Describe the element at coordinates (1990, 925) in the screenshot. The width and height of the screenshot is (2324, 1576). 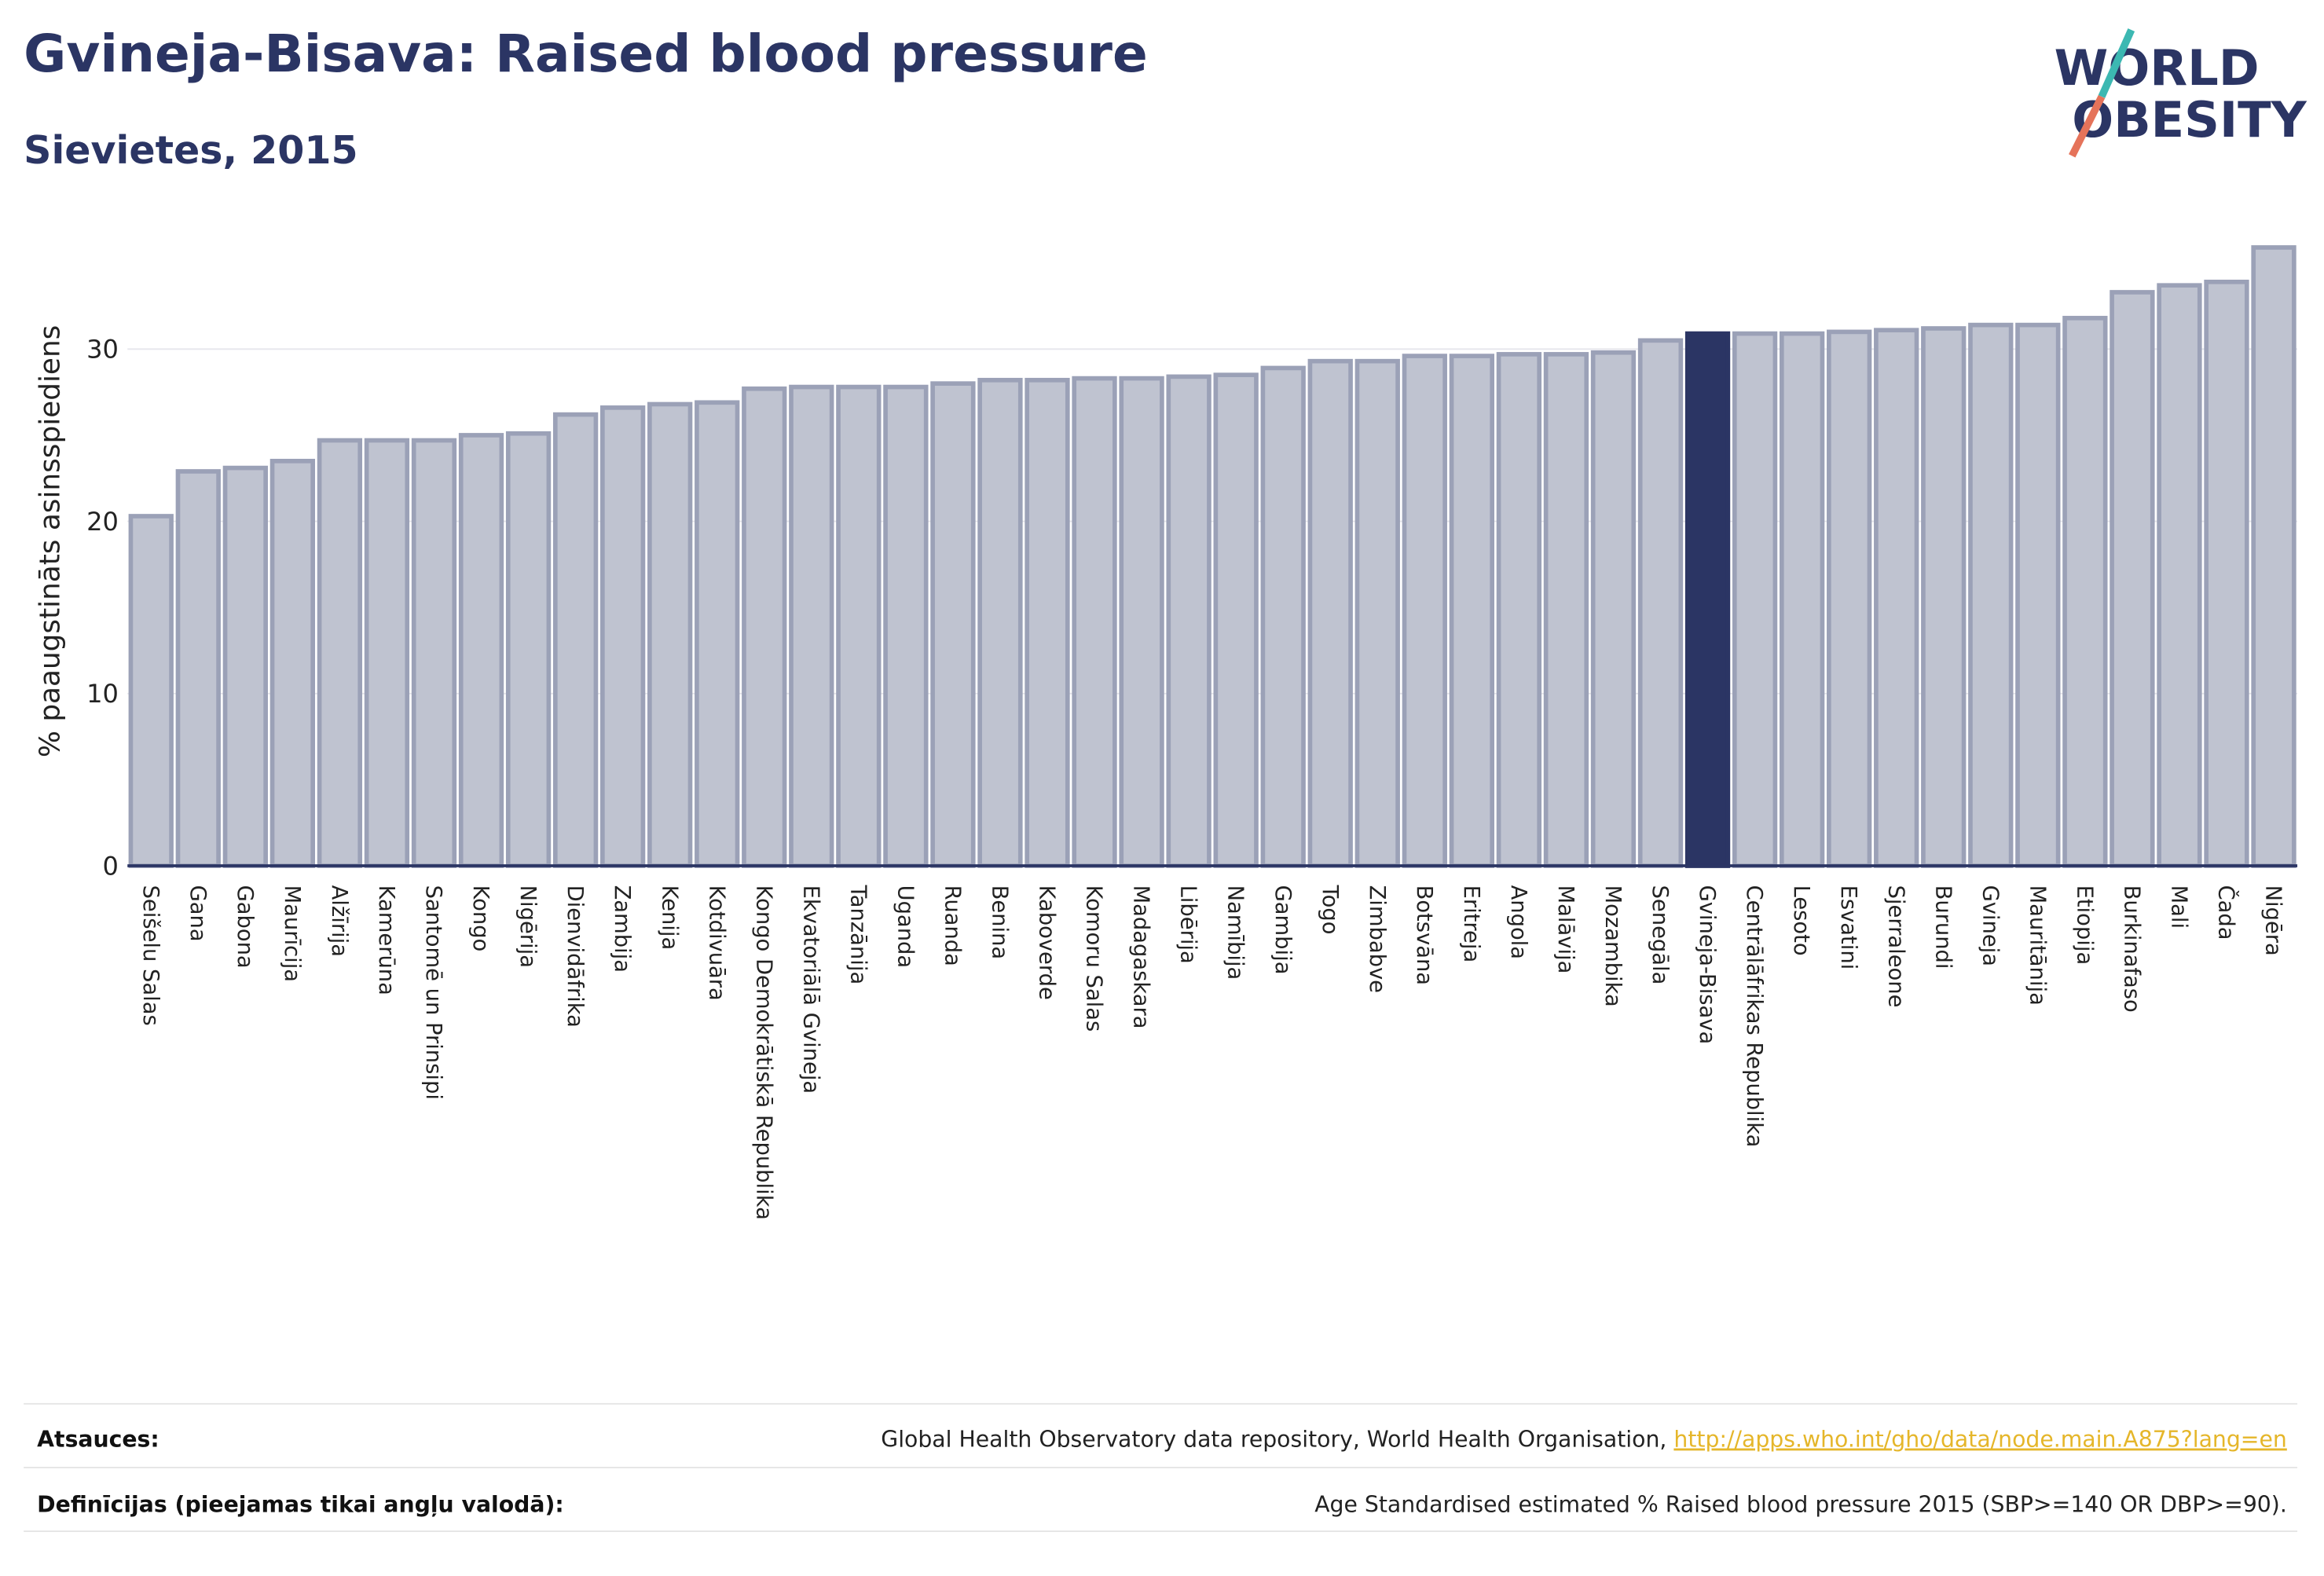
I see `x-tick-label: Gvineja` at that location.